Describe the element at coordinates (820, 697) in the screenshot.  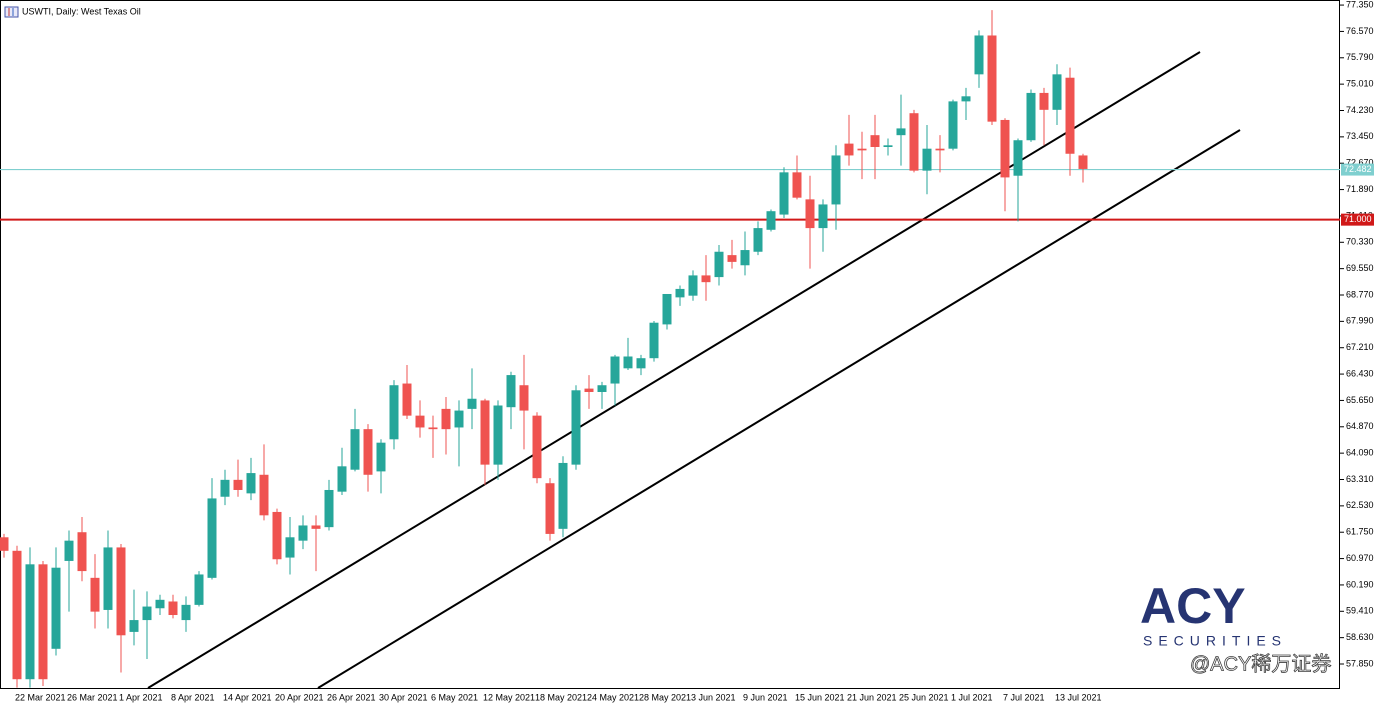
I see `x-tick-label: 15 Jun 2021` at that location.